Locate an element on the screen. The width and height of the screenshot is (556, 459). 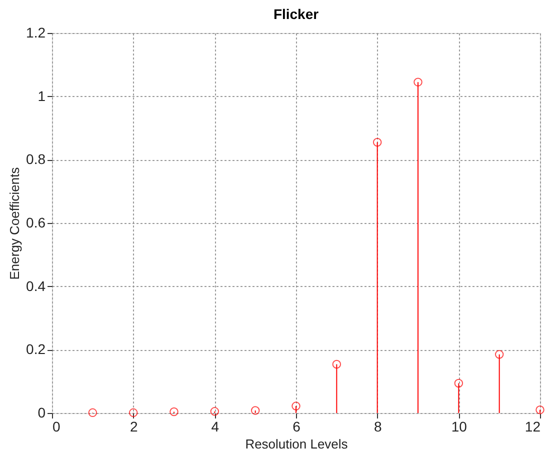
y-tick-label: 0.8 is located at coordinates (36, 159).